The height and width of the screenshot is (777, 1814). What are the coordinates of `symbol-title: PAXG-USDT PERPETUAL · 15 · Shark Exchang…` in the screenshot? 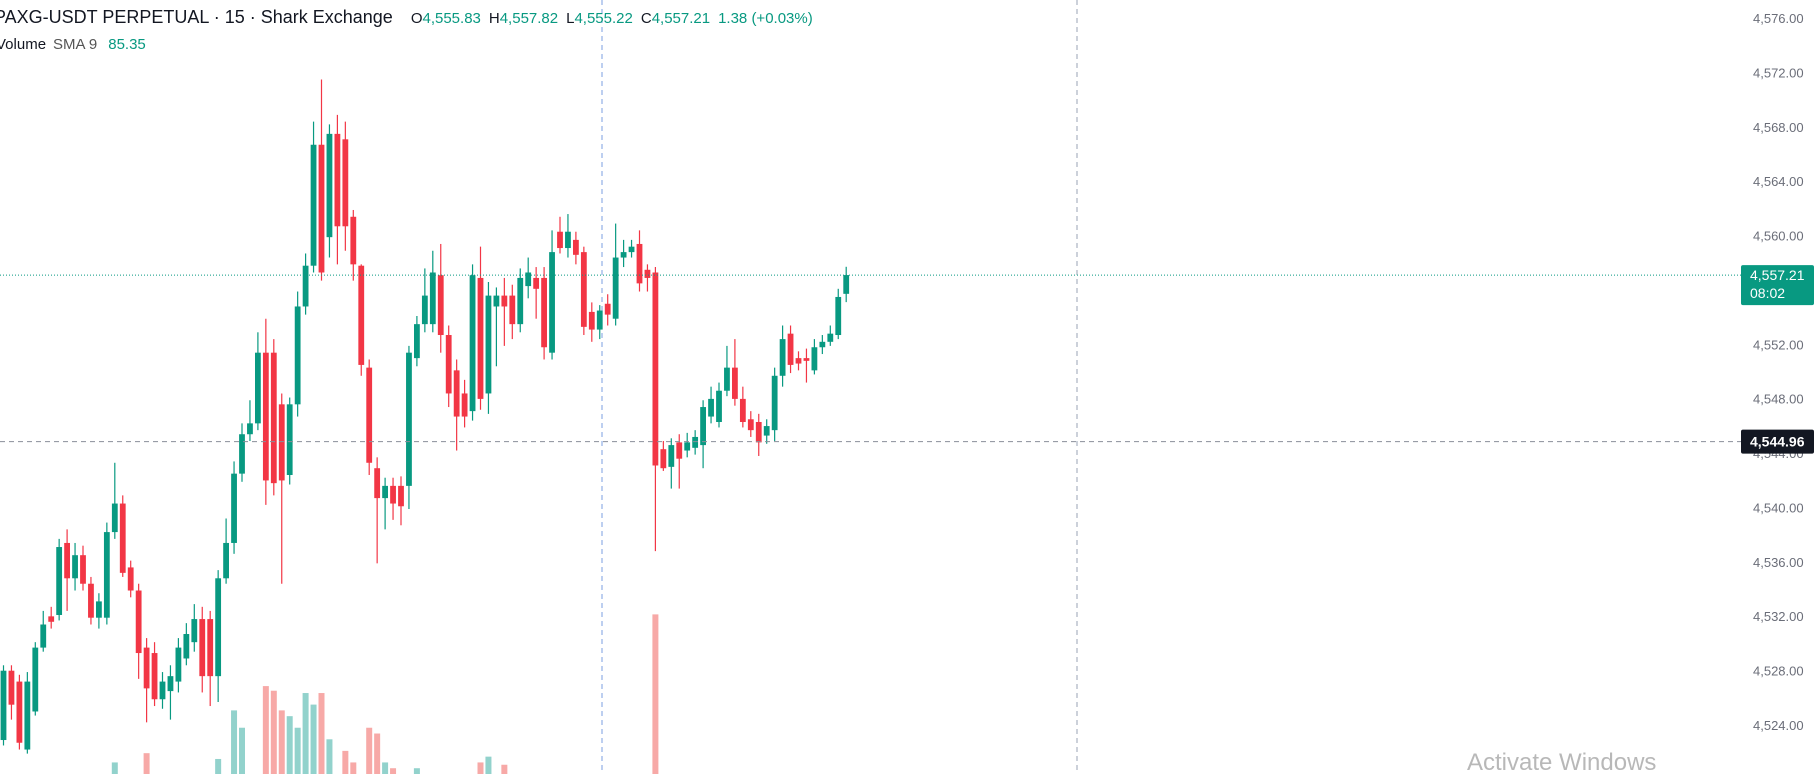 It's located at (196, 17).